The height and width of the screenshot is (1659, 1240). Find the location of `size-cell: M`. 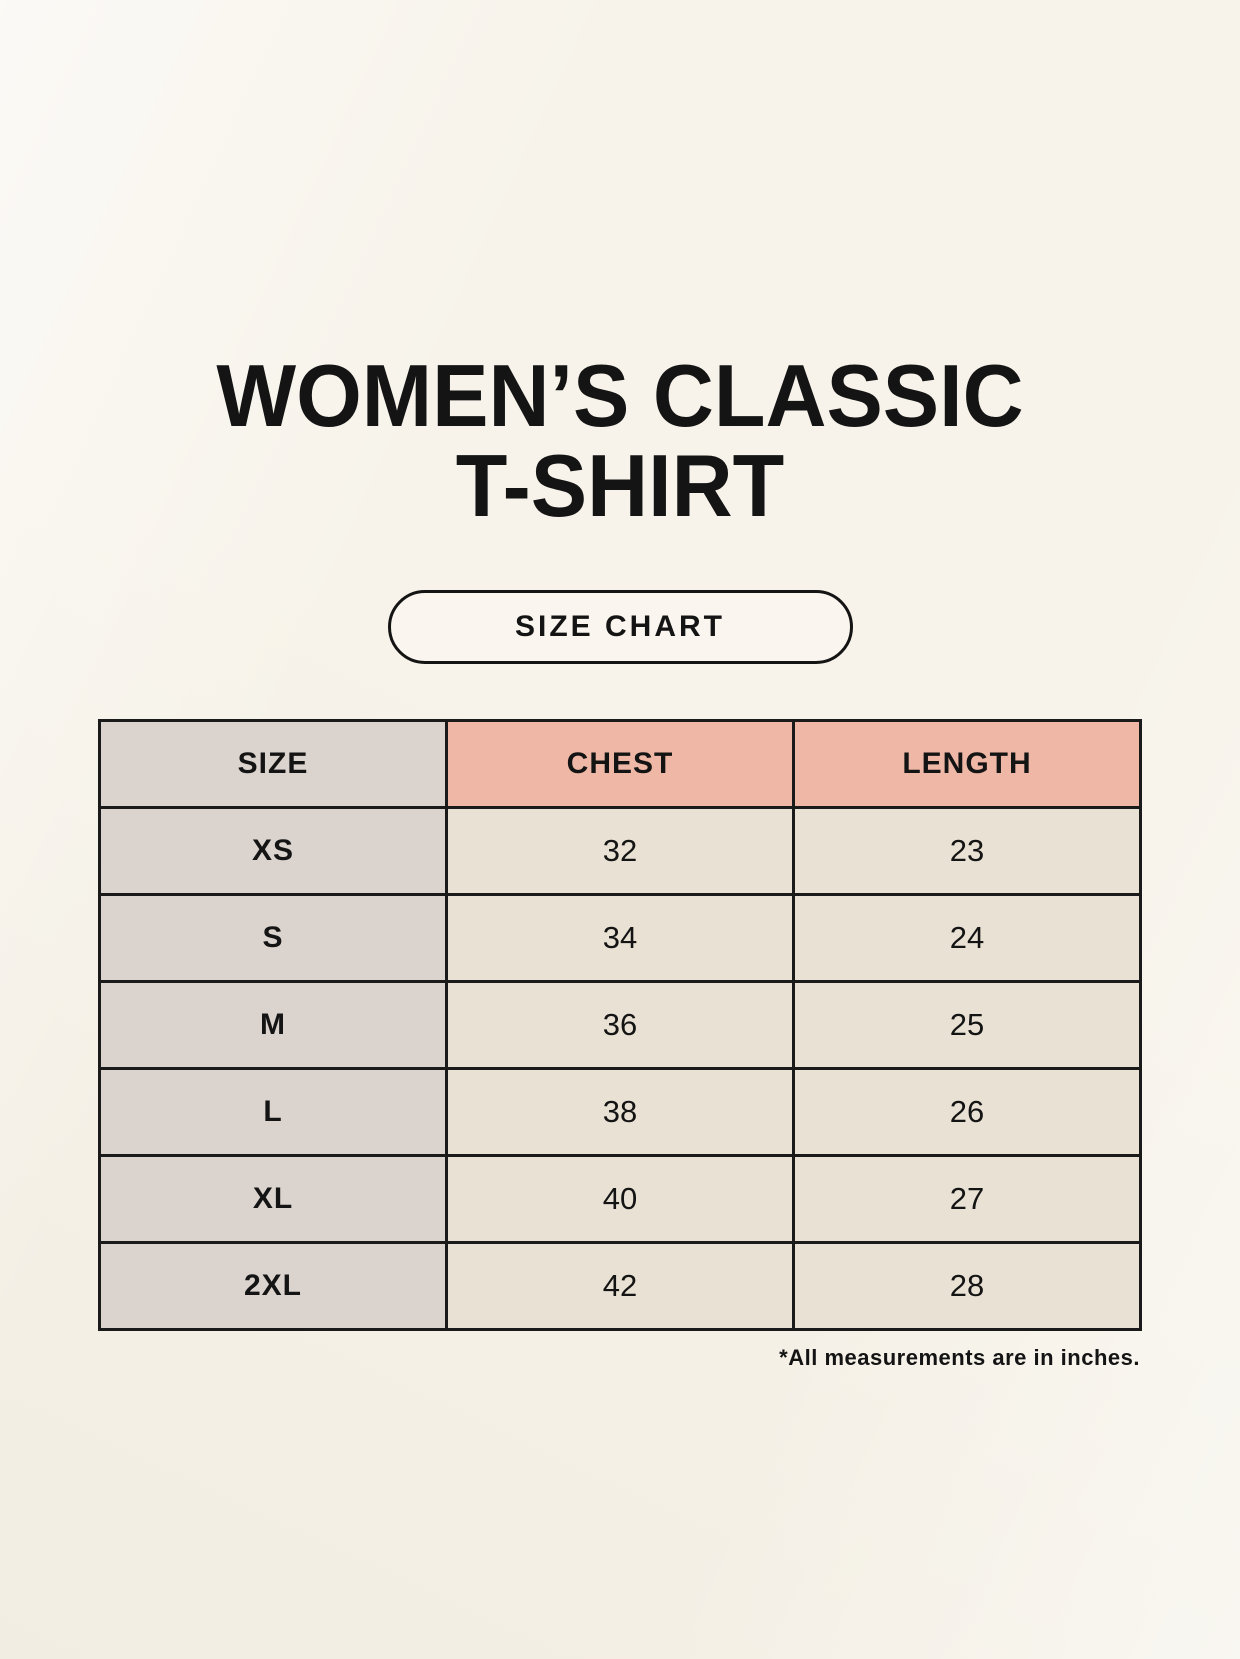

size-cell: M is located at coordinates (273, 1024).